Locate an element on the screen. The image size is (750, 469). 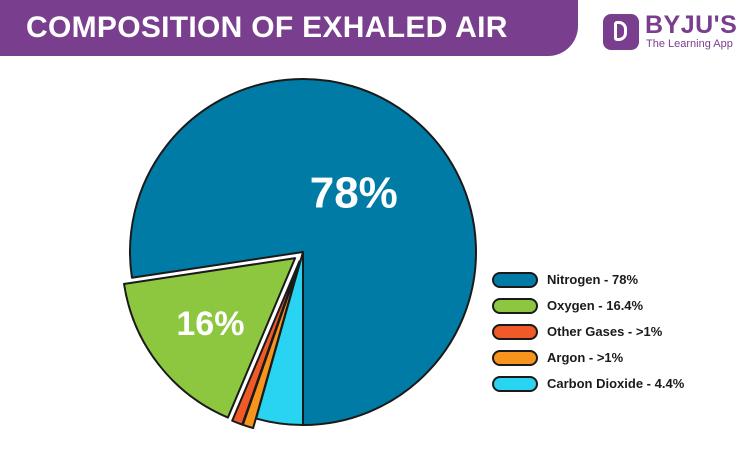
pie-slice-argon is located at coordinates (271, 345).